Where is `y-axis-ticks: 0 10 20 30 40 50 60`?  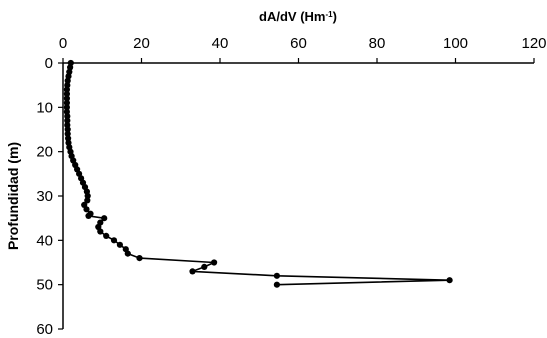
y-axis-ticks: 0 10 20 30 40 50 60 is located at coordinates (49, 196).